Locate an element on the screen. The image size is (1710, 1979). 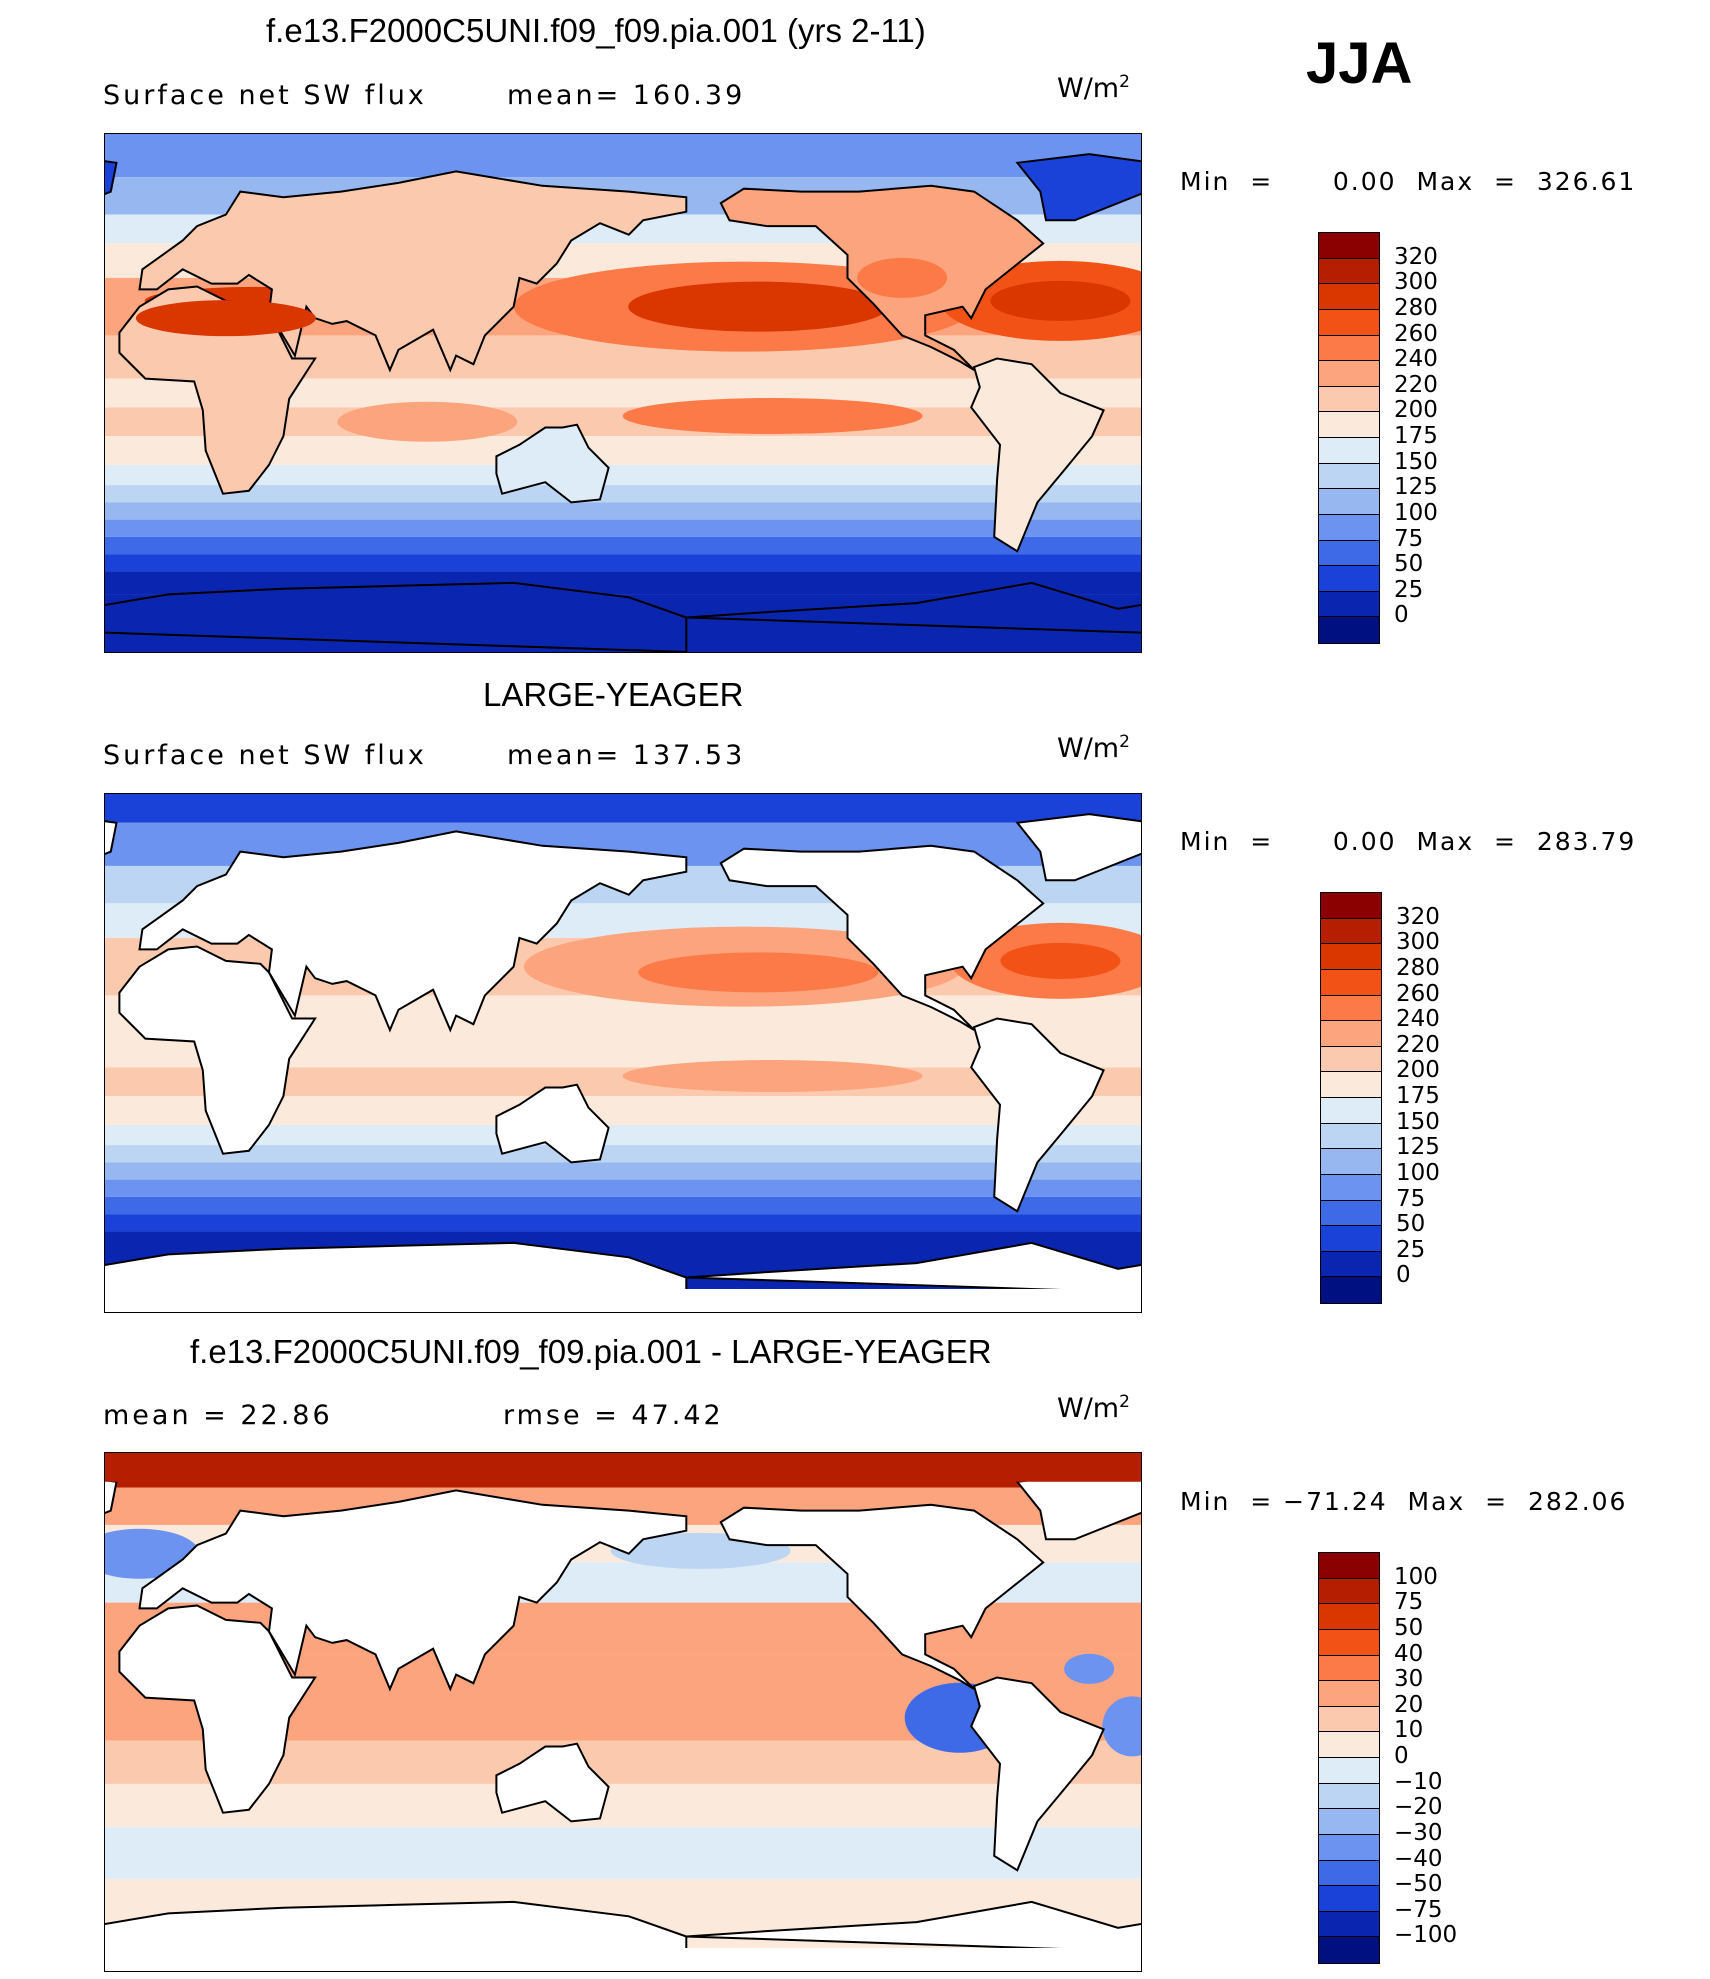
colorbar-tick-label: −30 is located at coordinates (1418, 1832).